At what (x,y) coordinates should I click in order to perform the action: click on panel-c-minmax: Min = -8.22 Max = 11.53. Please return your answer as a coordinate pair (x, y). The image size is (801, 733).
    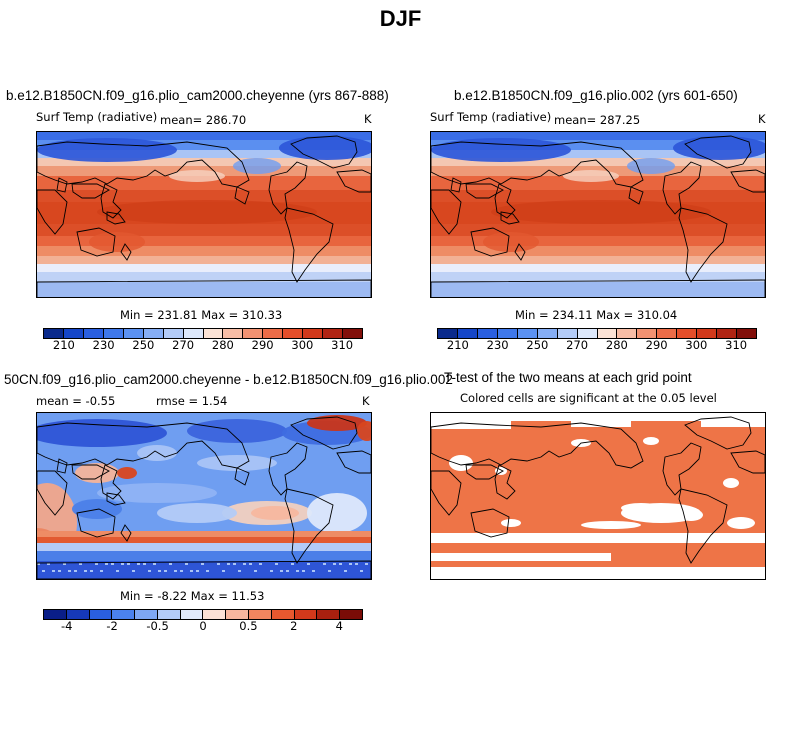
    Looking at the image, I should click on (192, 596).